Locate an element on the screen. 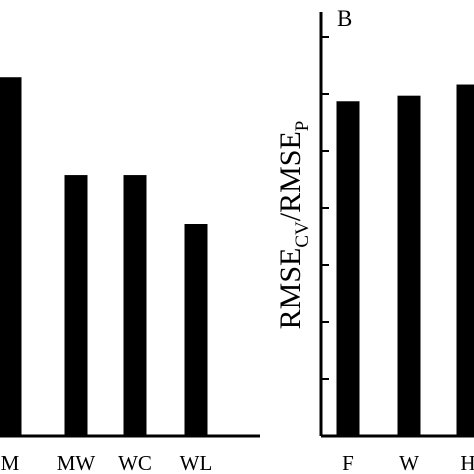 Image resolution: width=474 pixels, height=474 pixels. bar-wl is located at coordinates (196, 330).